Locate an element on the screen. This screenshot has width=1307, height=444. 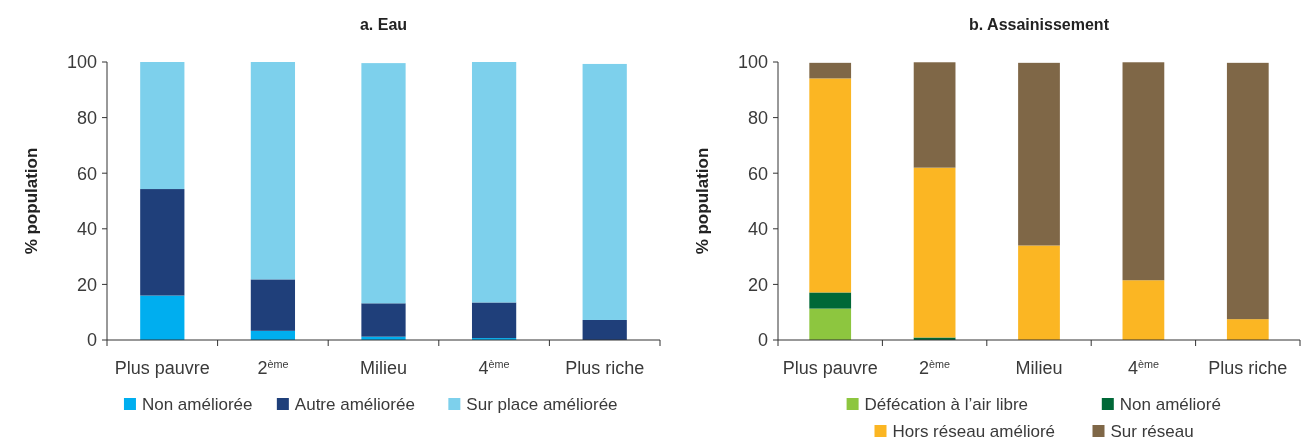
chart-title: b. Assainissement is located at coordinates (1039, 24).